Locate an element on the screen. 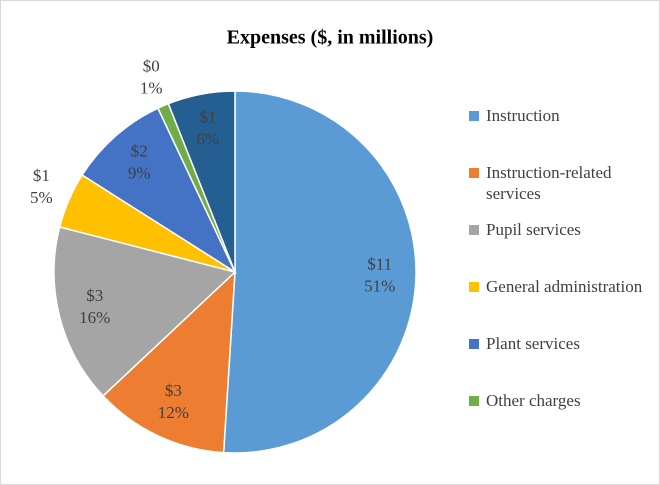 The height and width of the screenshot is (485, 660). slice-percent-label: 51% is located at coordinates (379, 285).